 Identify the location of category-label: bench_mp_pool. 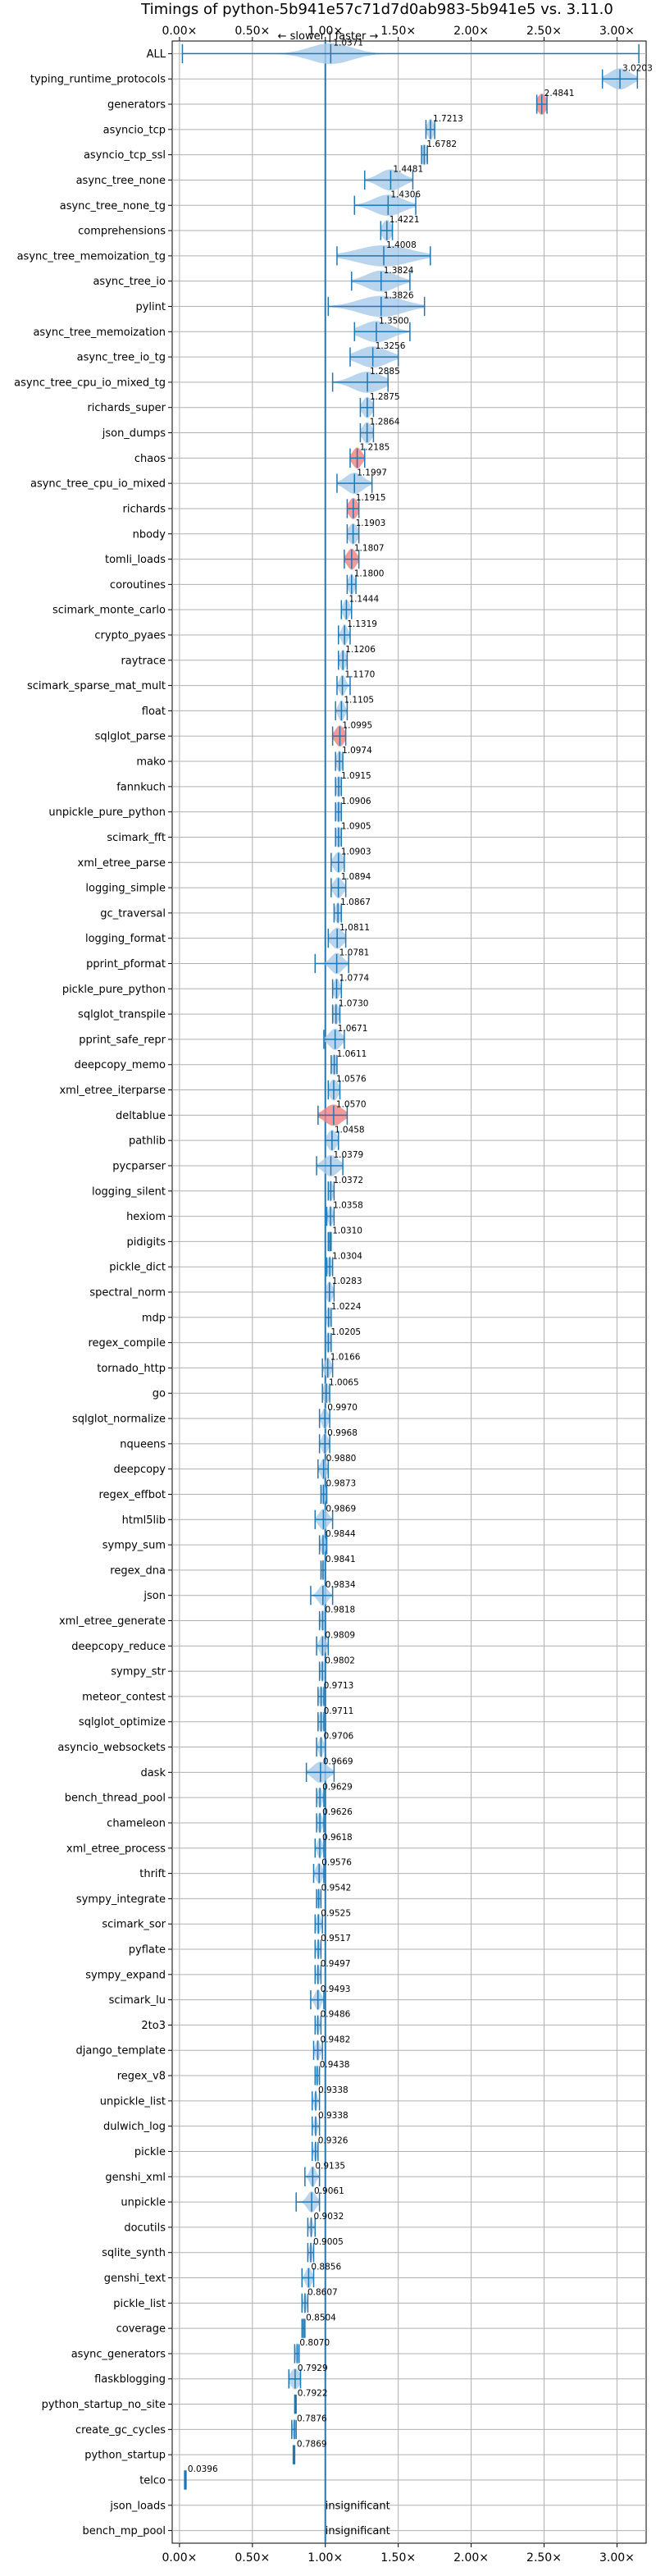
(124, 2531).